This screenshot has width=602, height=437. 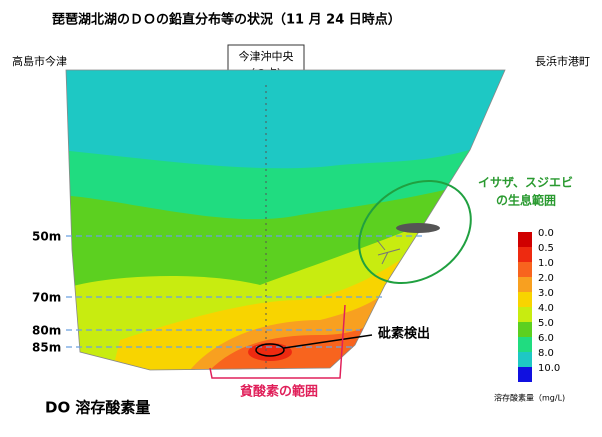 I want to click on legend-label: 0.0, so click(x=546, y=233).